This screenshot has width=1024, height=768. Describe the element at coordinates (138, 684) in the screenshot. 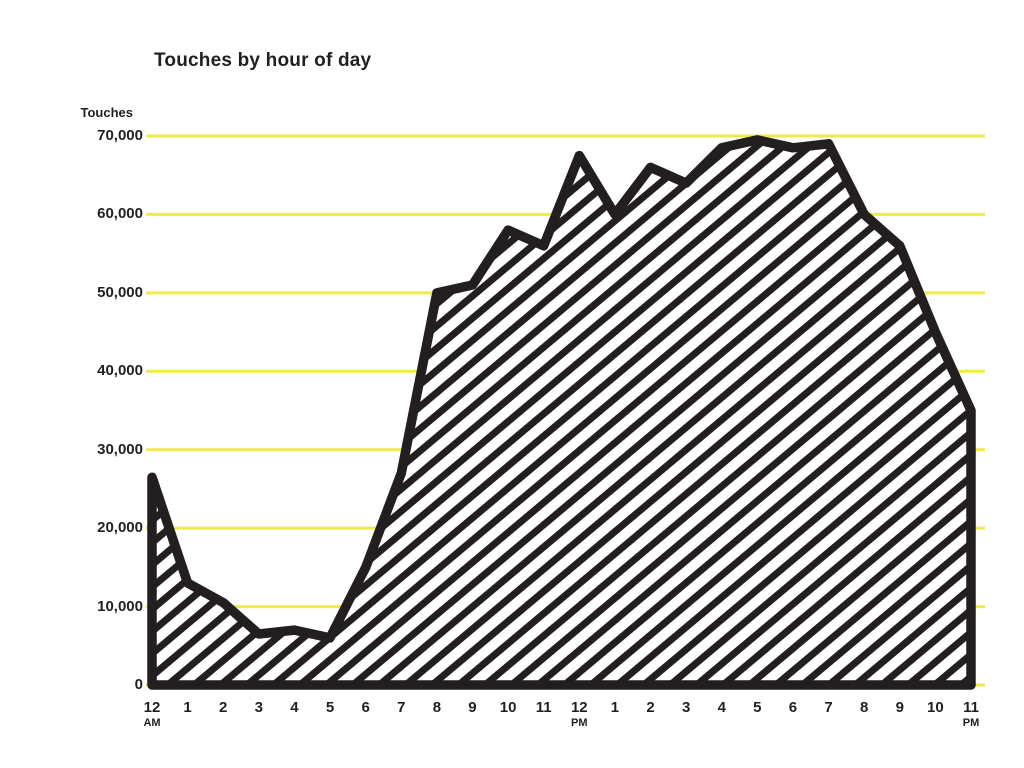

I see `y-tick-label: 0` at that location.